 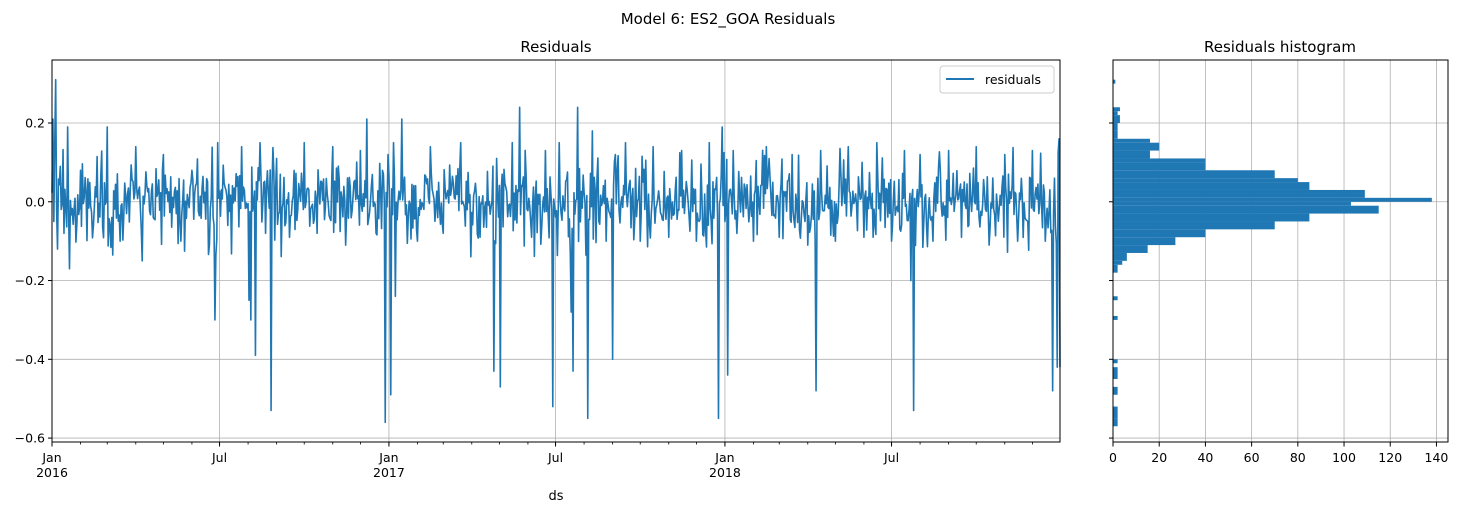 I want to click on figure-title: Model 6: ES2_GOA Residuals, so click(x=728, y=19).